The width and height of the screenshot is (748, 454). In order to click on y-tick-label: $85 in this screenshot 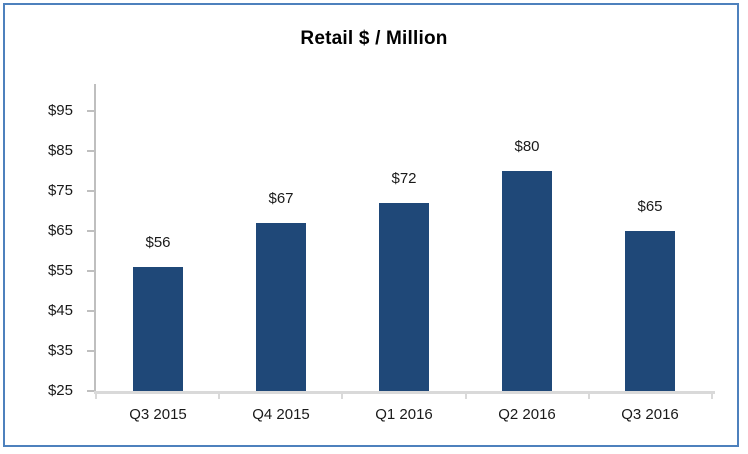, I will do `click(60, 150)`.